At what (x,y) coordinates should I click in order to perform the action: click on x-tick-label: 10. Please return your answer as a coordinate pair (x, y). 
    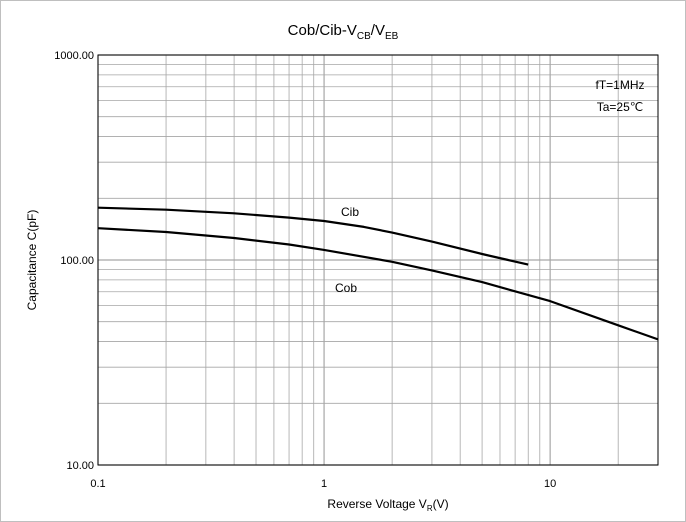
    Looking at the image, I should click on (550, 484).